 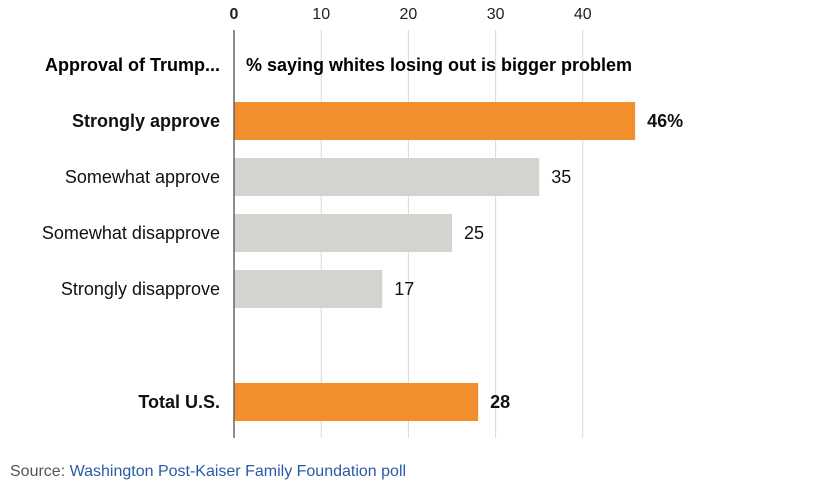 I want to click on x-tick-label: 40, so click(x=583, y=14).